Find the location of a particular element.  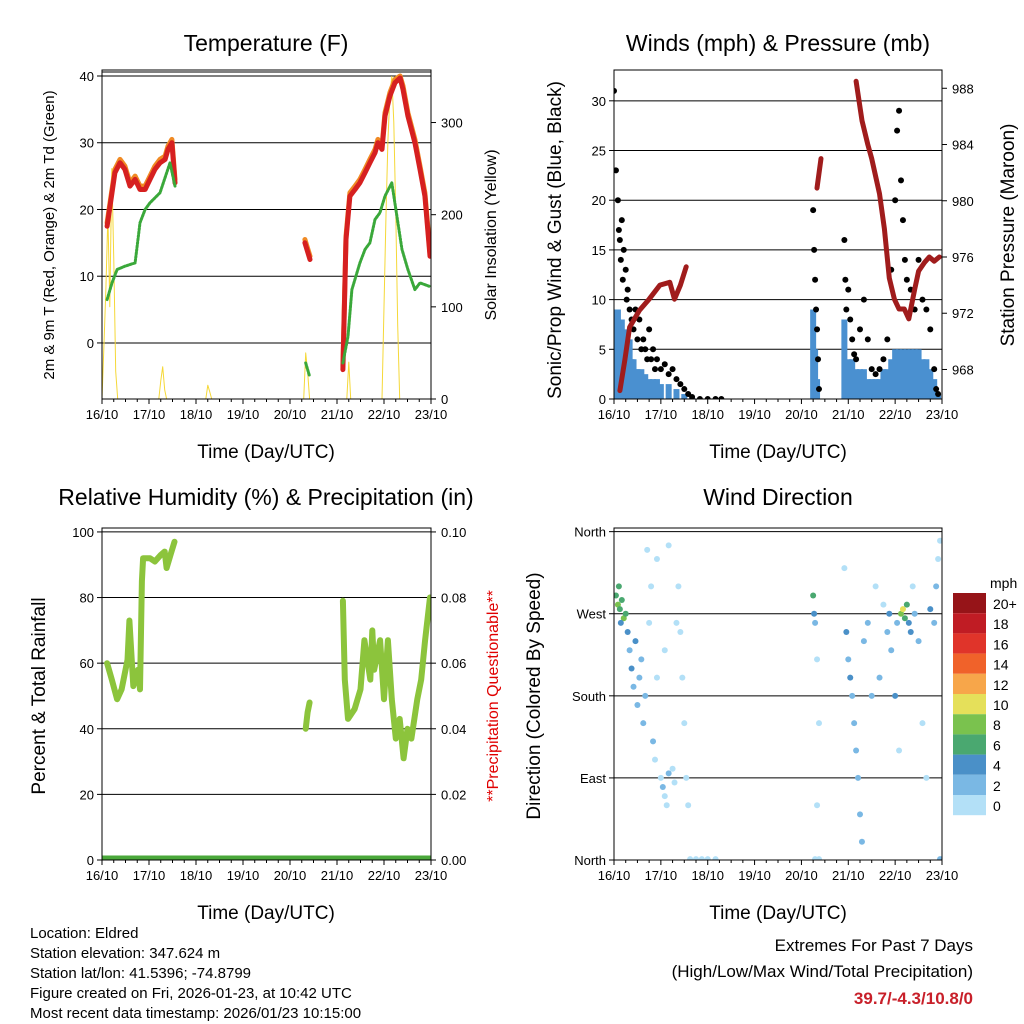

station-pressure-line is located at coordinates (653, 329).